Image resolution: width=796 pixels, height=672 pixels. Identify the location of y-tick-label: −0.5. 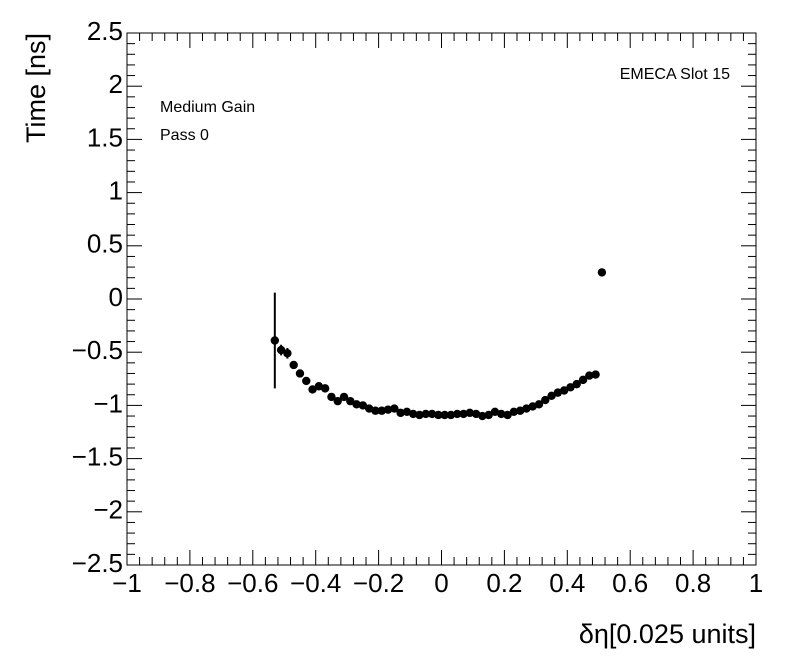
(97, 350).